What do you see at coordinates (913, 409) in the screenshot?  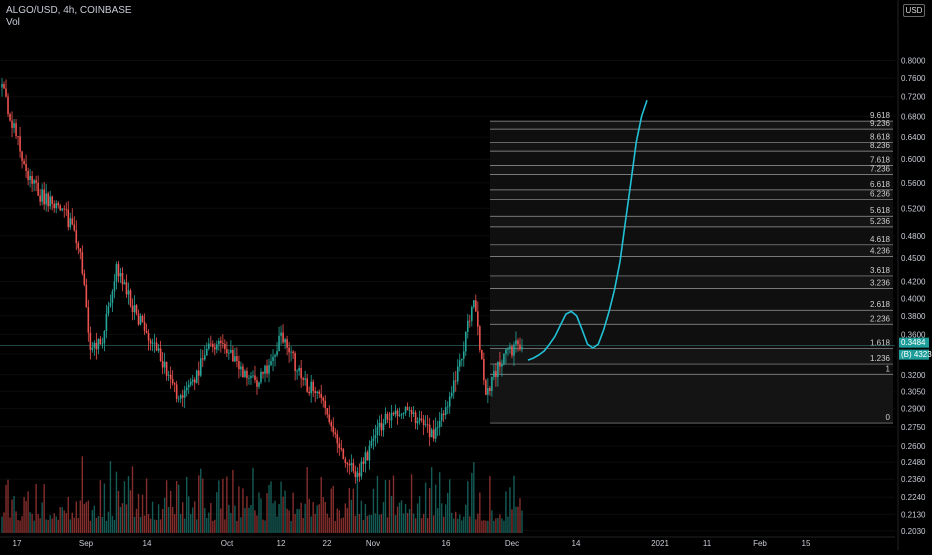 I see `y-tick-label: 0.2900` at bounding box center [913, 409].